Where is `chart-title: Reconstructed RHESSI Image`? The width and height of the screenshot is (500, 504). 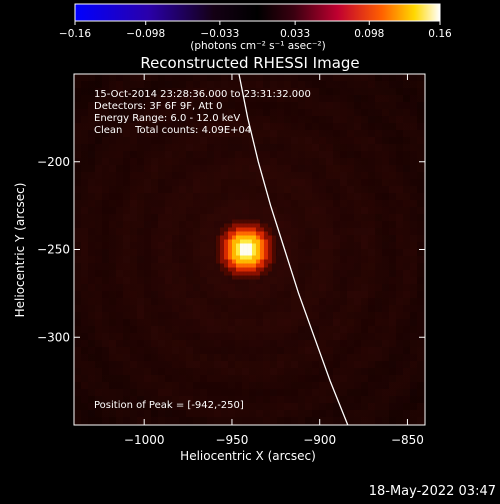 chart-title: Reconstructed RHESSI Image is located at coordinates (249, 63).